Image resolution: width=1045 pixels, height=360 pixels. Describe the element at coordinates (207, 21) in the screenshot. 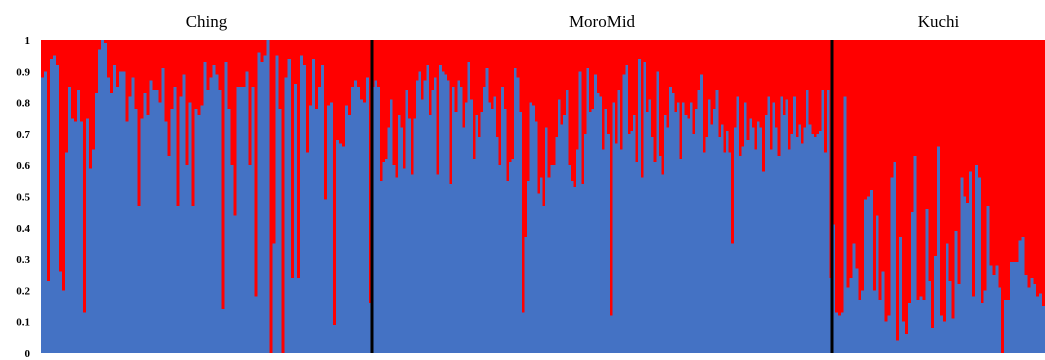

I see `group-label-ching: Ching` at that location.